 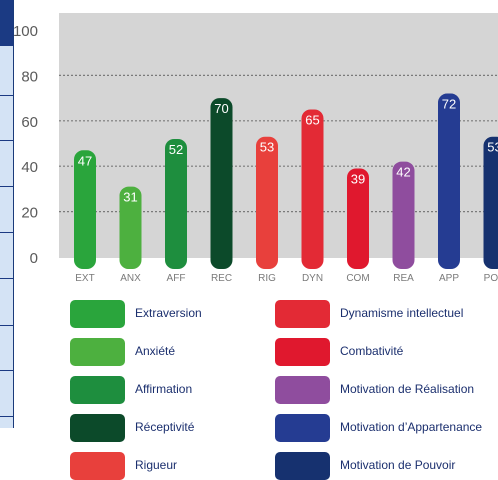 What do you see at coordinates (25, 145) in the screenshot?
I see `y-axis-ticks: 0 20 40 60 80 100` at bounding box center [25, 145].